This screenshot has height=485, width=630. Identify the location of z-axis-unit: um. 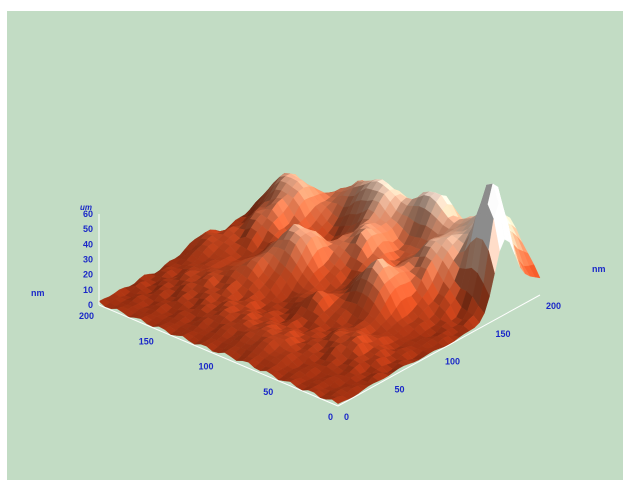
(86, 207).